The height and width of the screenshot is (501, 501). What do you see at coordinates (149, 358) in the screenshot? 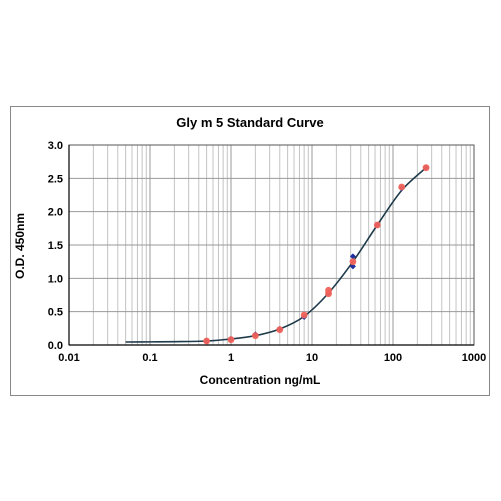
I see `x-tick-label: 0.1` at bounding box center [149, 358].